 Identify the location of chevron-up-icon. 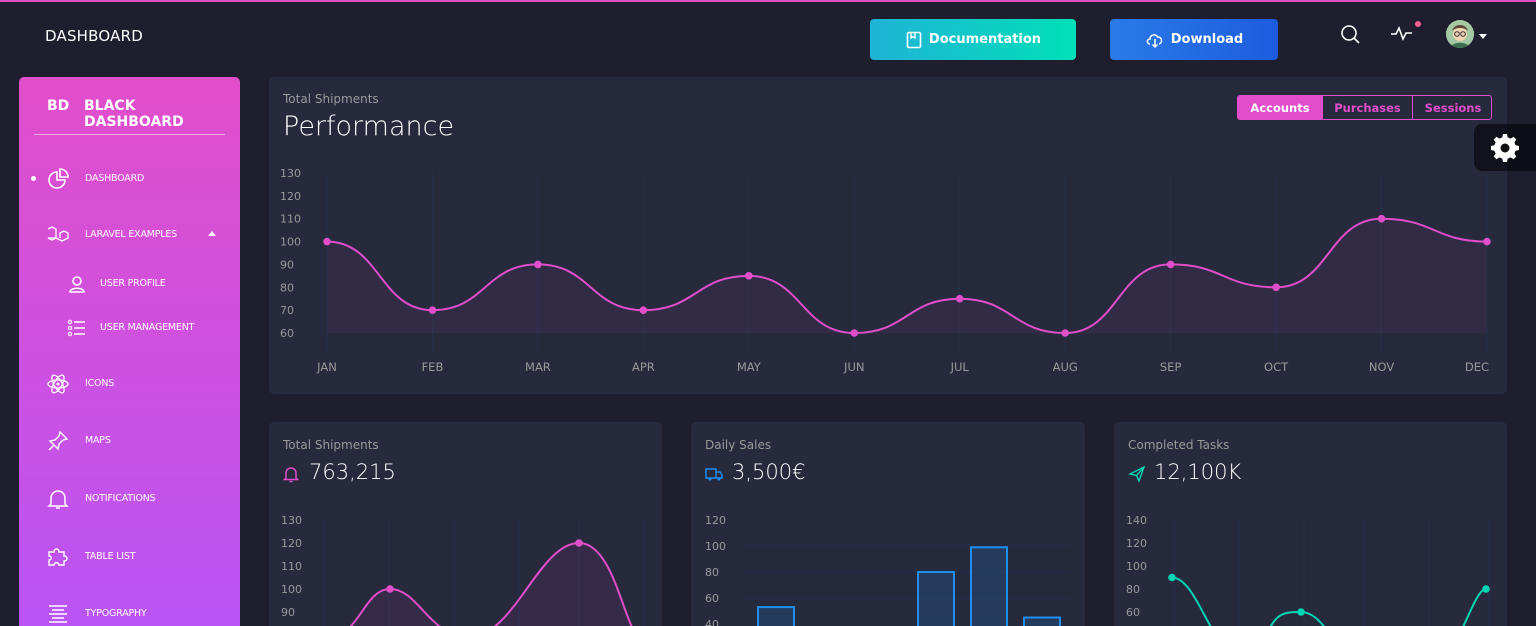
(212, 233).